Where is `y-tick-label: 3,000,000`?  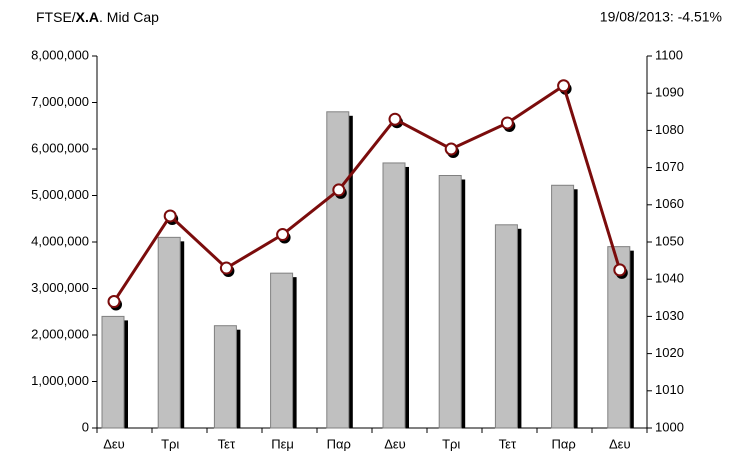 y-tick-label: 3,000,000 is located at coordinates (60, 287).